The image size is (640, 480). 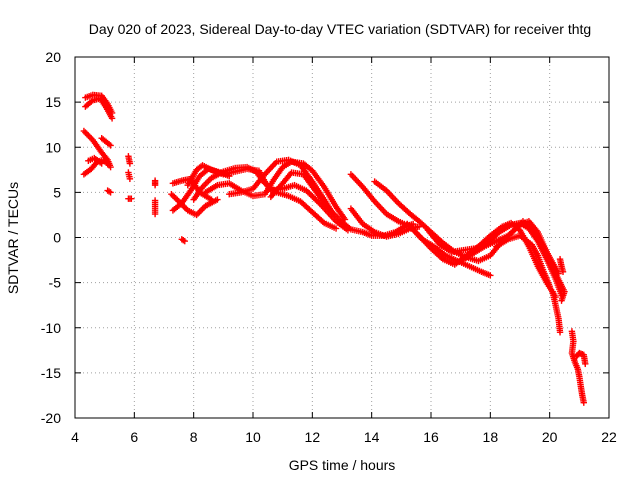 What do you see at coordinates (491, 437) in the screenshot?
I see `x-tick-label: 18` at bounding box center [491, 437].